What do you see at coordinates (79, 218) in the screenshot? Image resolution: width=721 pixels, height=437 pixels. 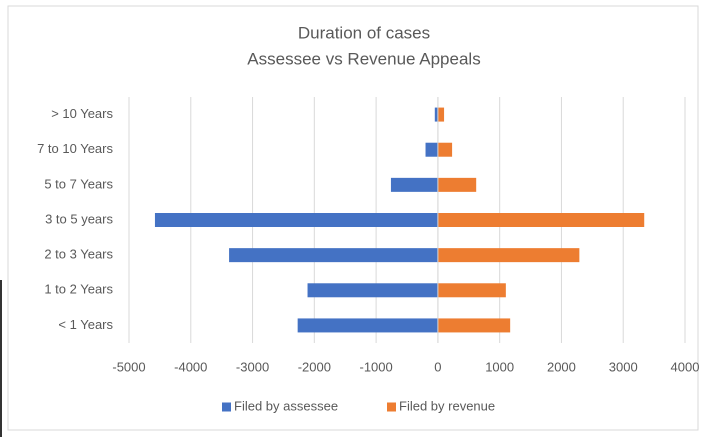 I see `y-tick-label: 3 to 5 years` at bounding box center [79, 218].